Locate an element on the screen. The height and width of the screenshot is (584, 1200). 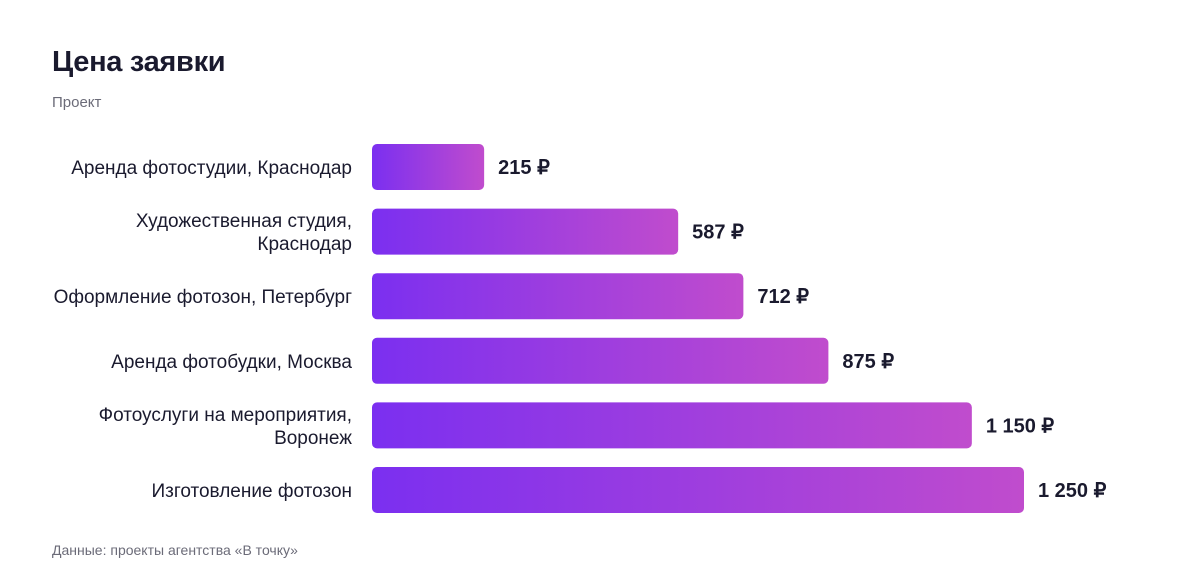
category-label-0: Аренда фотостудии, Краснодар is located at coordinates (211, 168).